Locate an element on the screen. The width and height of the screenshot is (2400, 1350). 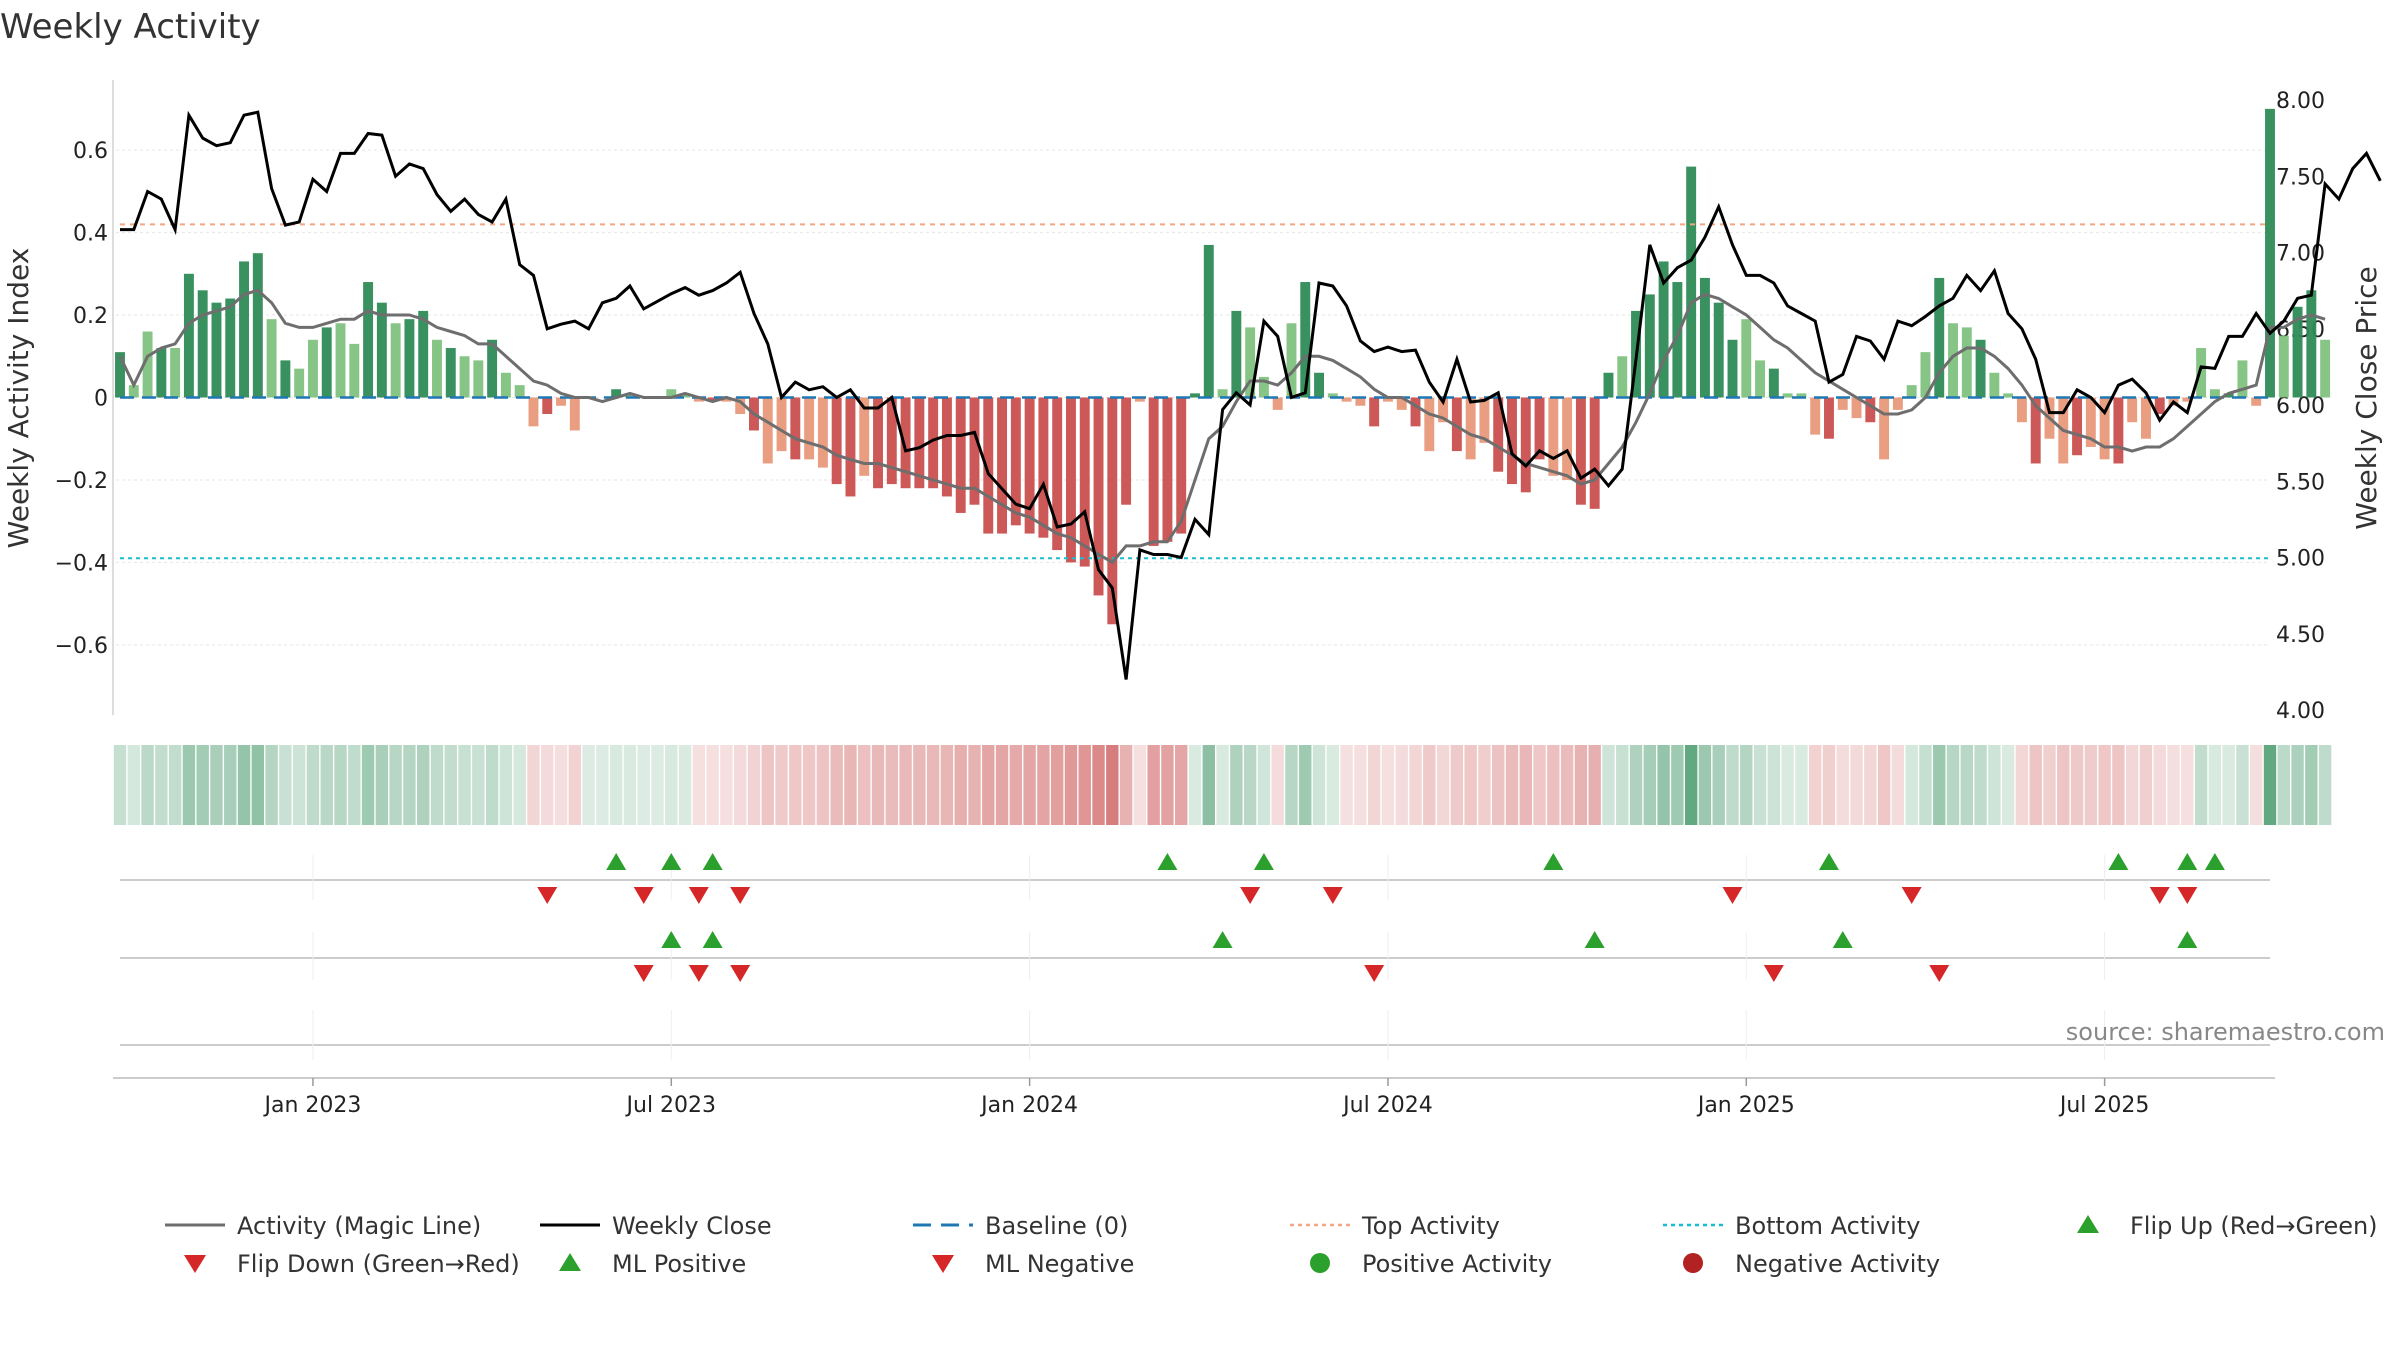
right-axis-ticks: 8.007.507.006.506.005.505.004.504.00 is located at coordinates (2300, 406).